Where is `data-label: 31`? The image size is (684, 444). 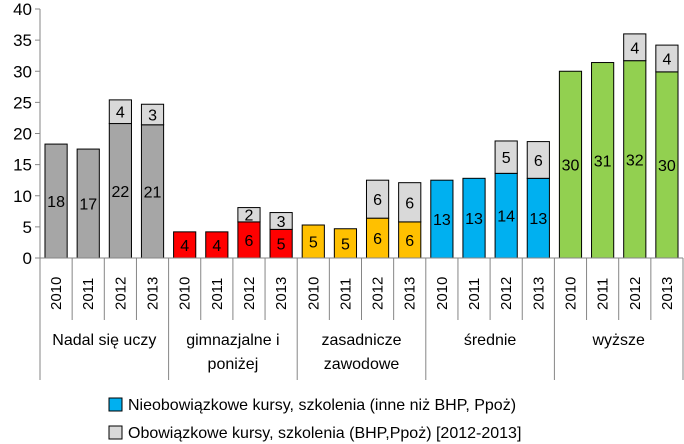 data-label: 31 is located at coordinates (603, 161).